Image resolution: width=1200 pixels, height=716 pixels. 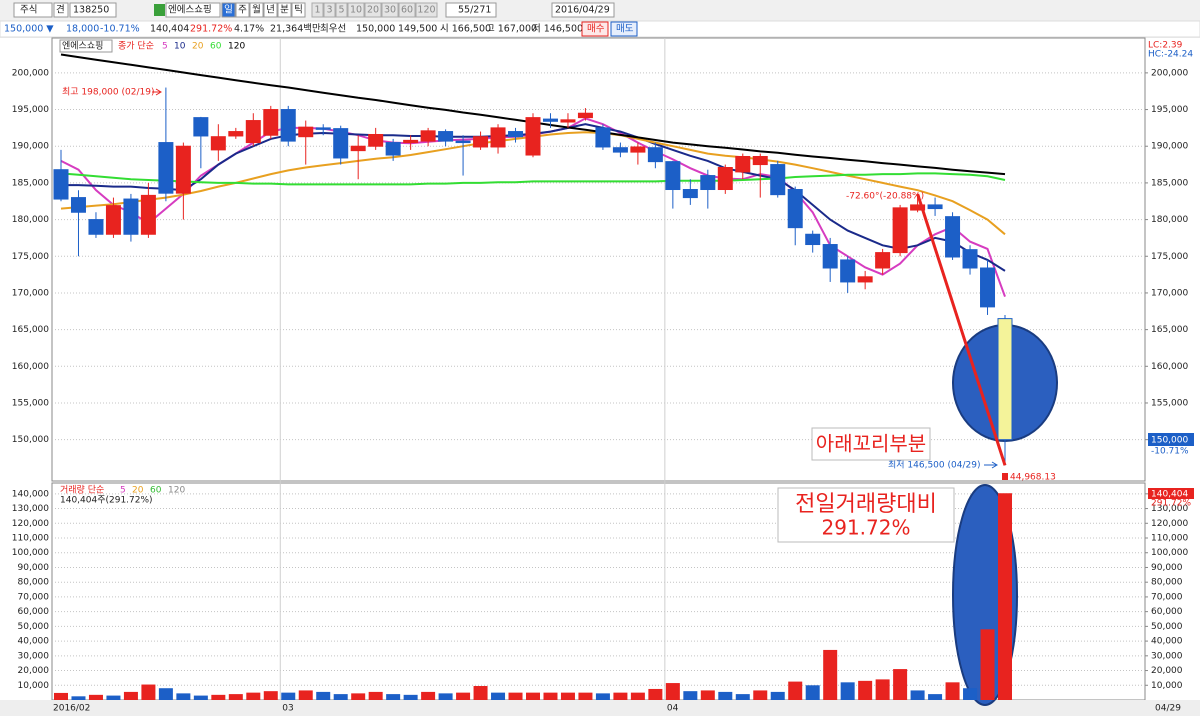 What do you see at coordinates (169, 29) in the screenshot?
I see `quote-volume: 140,404` at bounding box center [169, 29].